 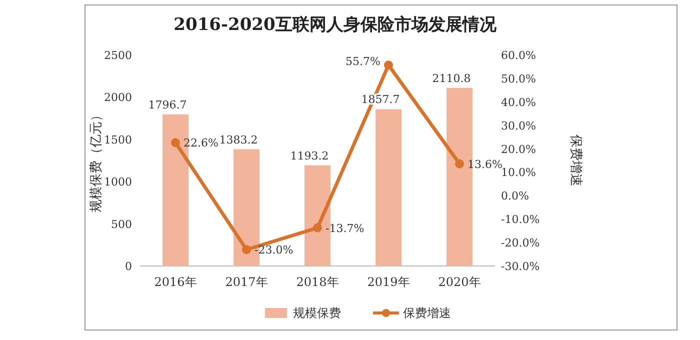 I want to click on y2-tick-label: 20.0%, so click(x=518, y=149).